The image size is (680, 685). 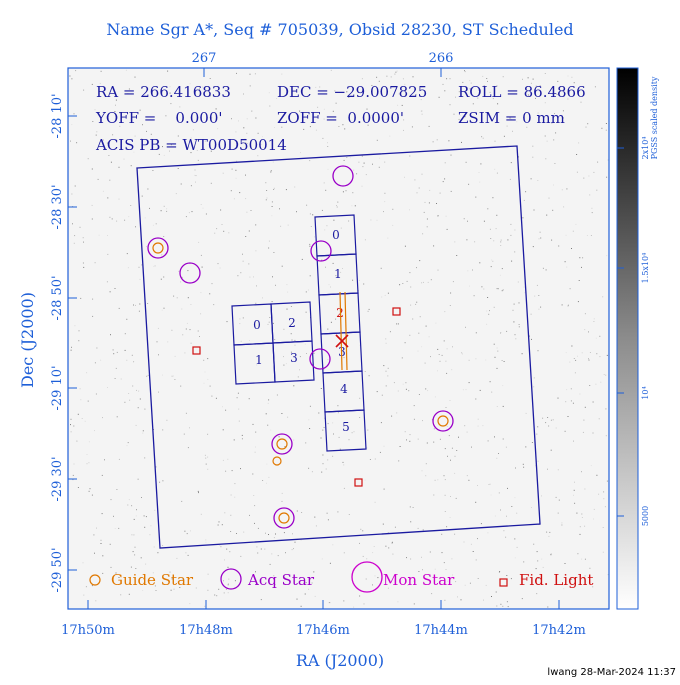 What do you see at coordinates (441, 630) in the screenshot?
I see `bottom-tick-label: 17h44m` at bounding box center [441, 630].